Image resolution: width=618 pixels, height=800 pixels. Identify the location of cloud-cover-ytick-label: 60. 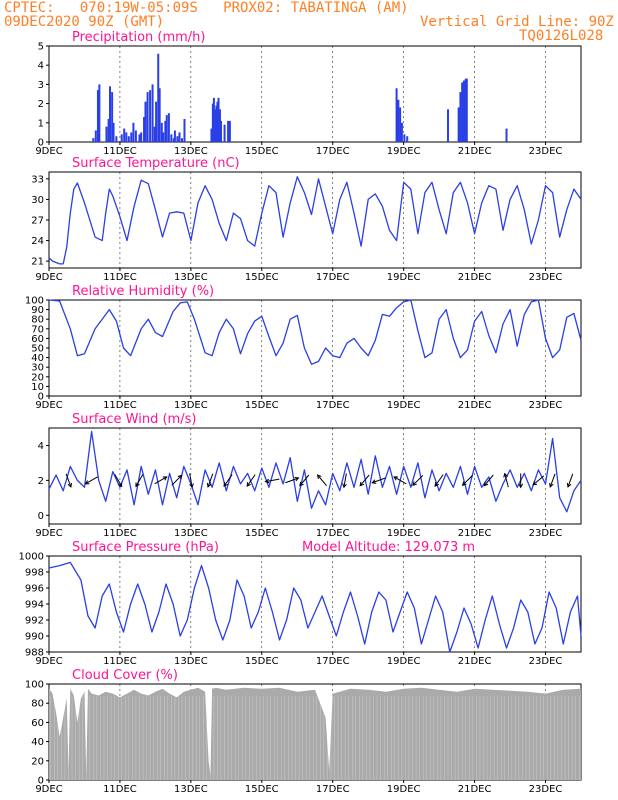
(37, 723).